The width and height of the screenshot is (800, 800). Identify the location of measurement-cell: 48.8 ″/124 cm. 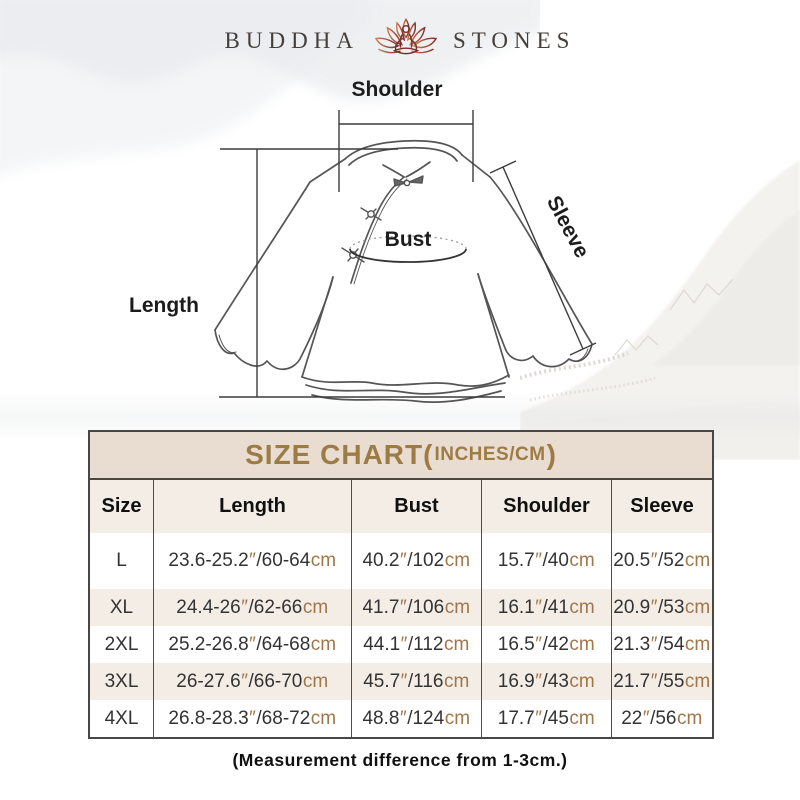
(417, 718).